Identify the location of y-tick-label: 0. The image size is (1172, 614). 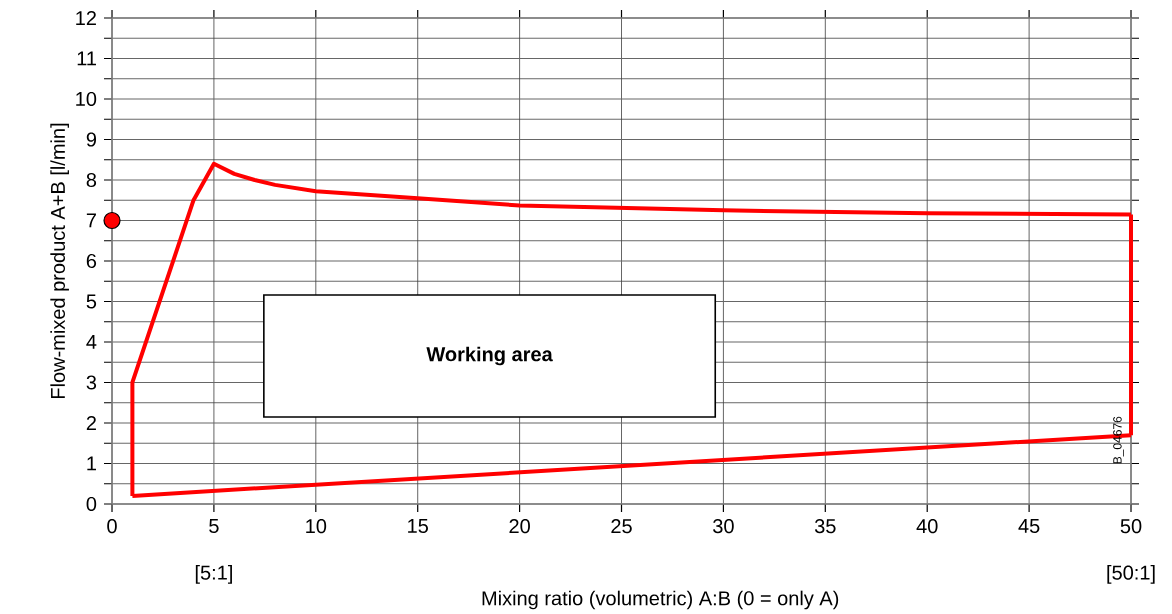
(91, 504).